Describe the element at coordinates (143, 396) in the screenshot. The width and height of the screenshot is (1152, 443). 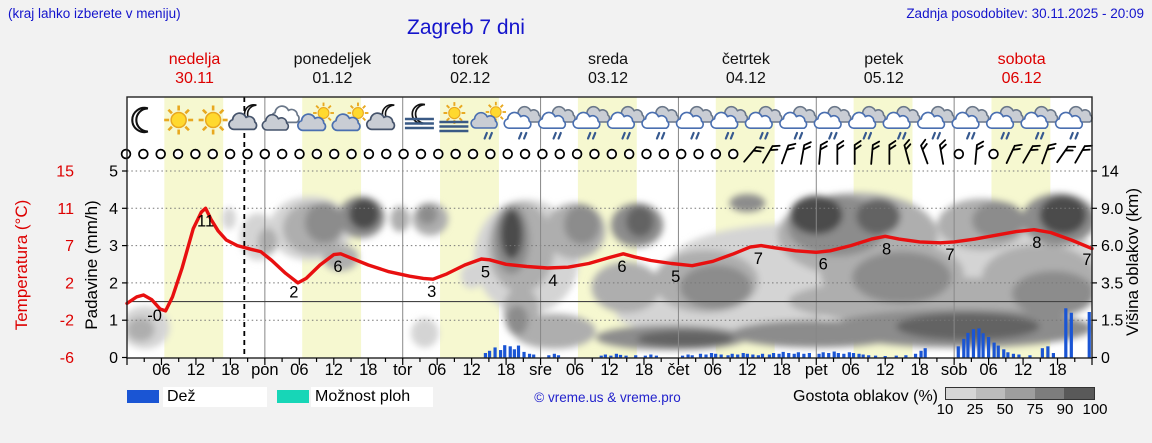
I see `rain-legend-swatch` at that location.